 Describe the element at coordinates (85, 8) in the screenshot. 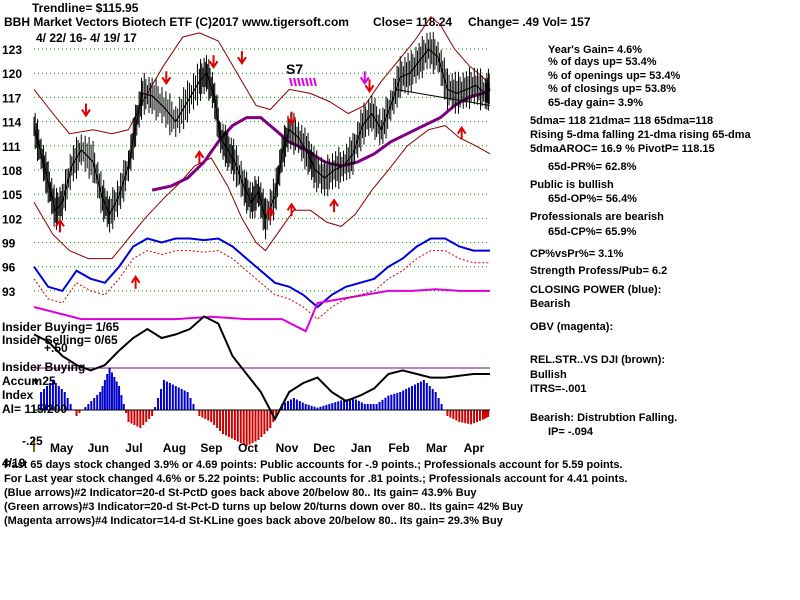

I see `trendline-label: Trendline= $115.95` at that location.